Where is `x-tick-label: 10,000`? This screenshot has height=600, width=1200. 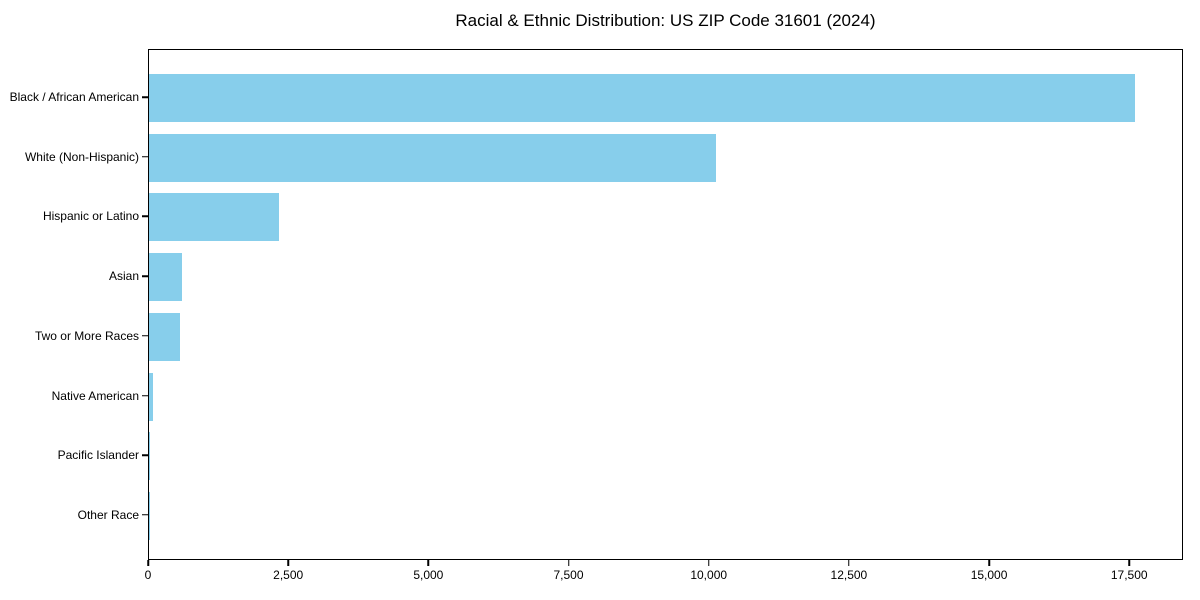
x-tick-label: 10,000 is located at coordinates (709, 575).